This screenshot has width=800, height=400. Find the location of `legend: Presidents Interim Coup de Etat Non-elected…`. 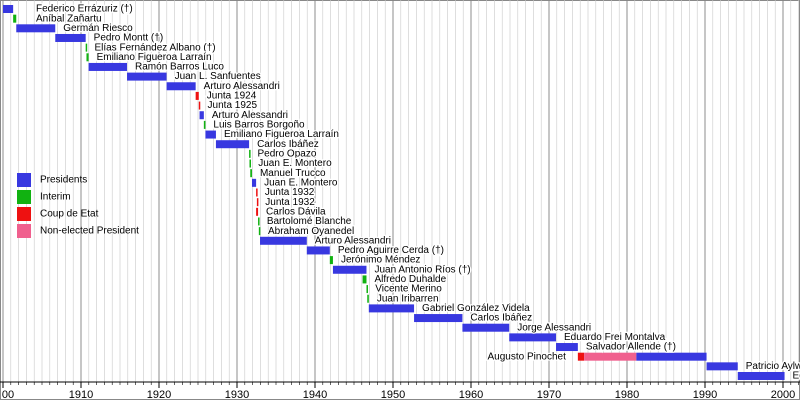

legend: Presidents Interim Coup de Etat Non-elected… is located at coordinates (78, 205).